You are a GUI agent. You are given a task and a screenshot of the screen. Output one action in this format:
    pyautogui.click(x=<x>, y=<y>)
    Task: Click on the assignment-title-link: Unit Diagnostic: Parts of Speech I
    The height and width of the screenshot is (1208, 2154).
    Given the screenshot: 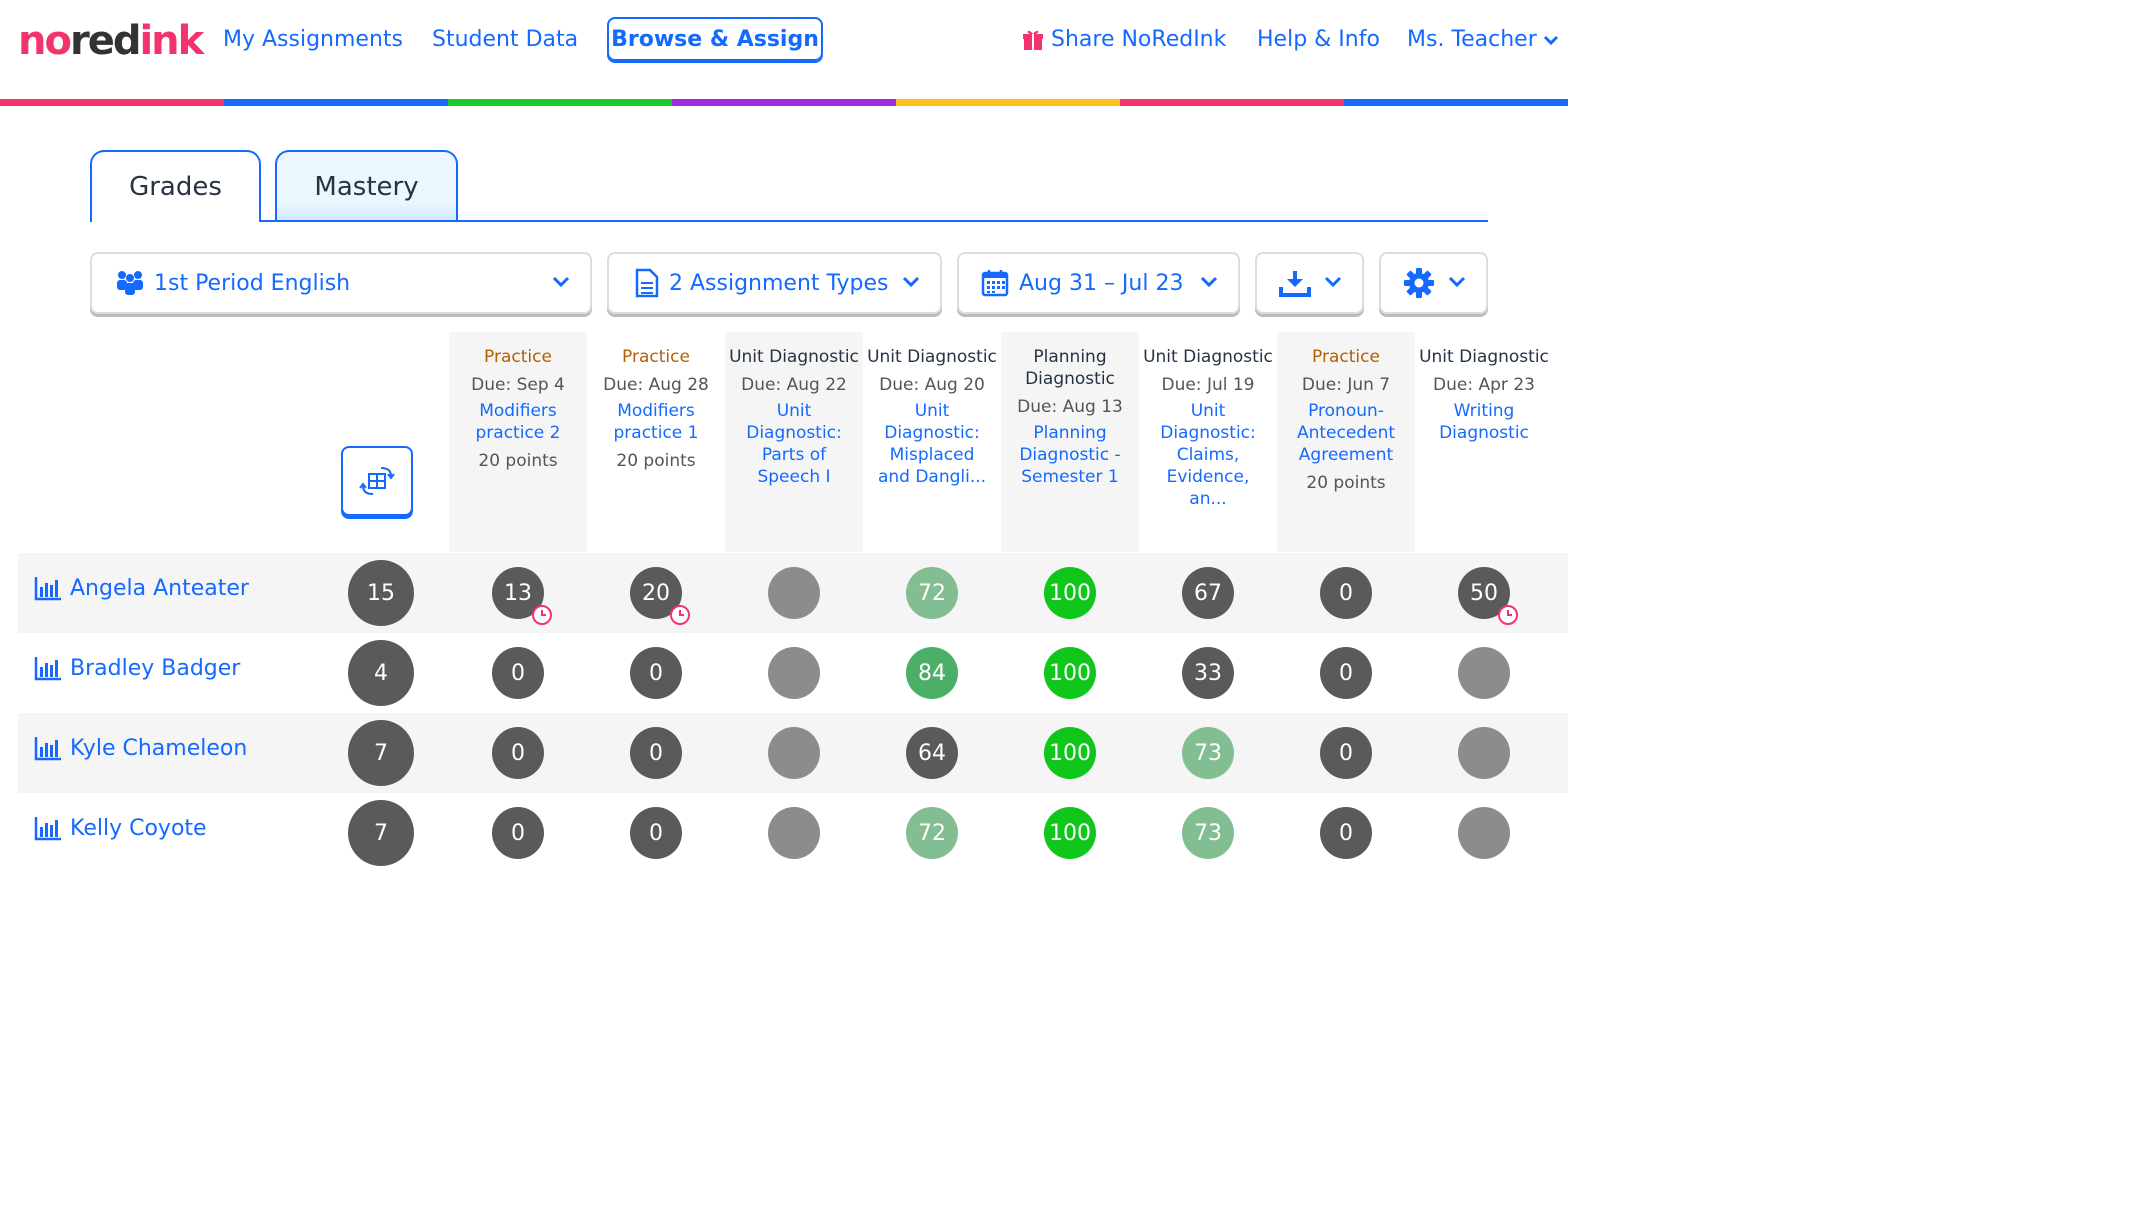 What is the action you would take?
    pyautogui.click(x=794, y=444)
    